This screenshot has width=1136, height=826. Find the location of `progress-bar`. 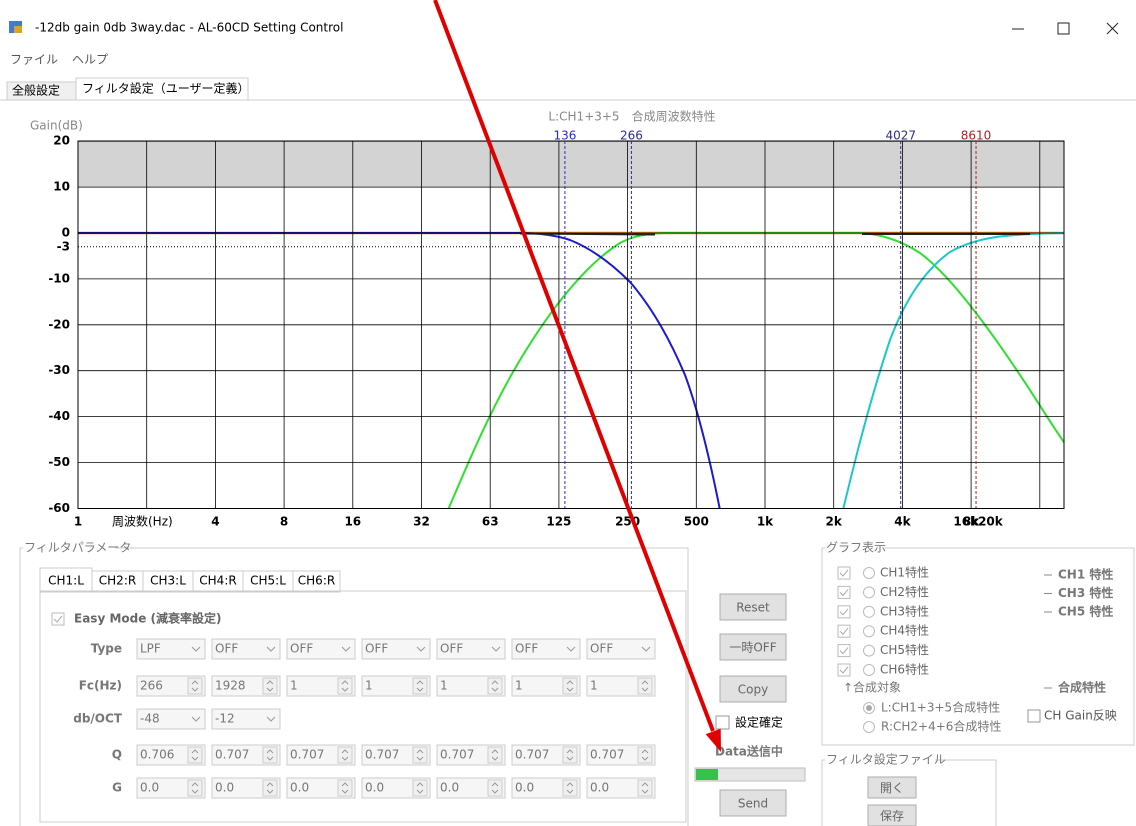

progress-bar is located at coordinates (750, 774).